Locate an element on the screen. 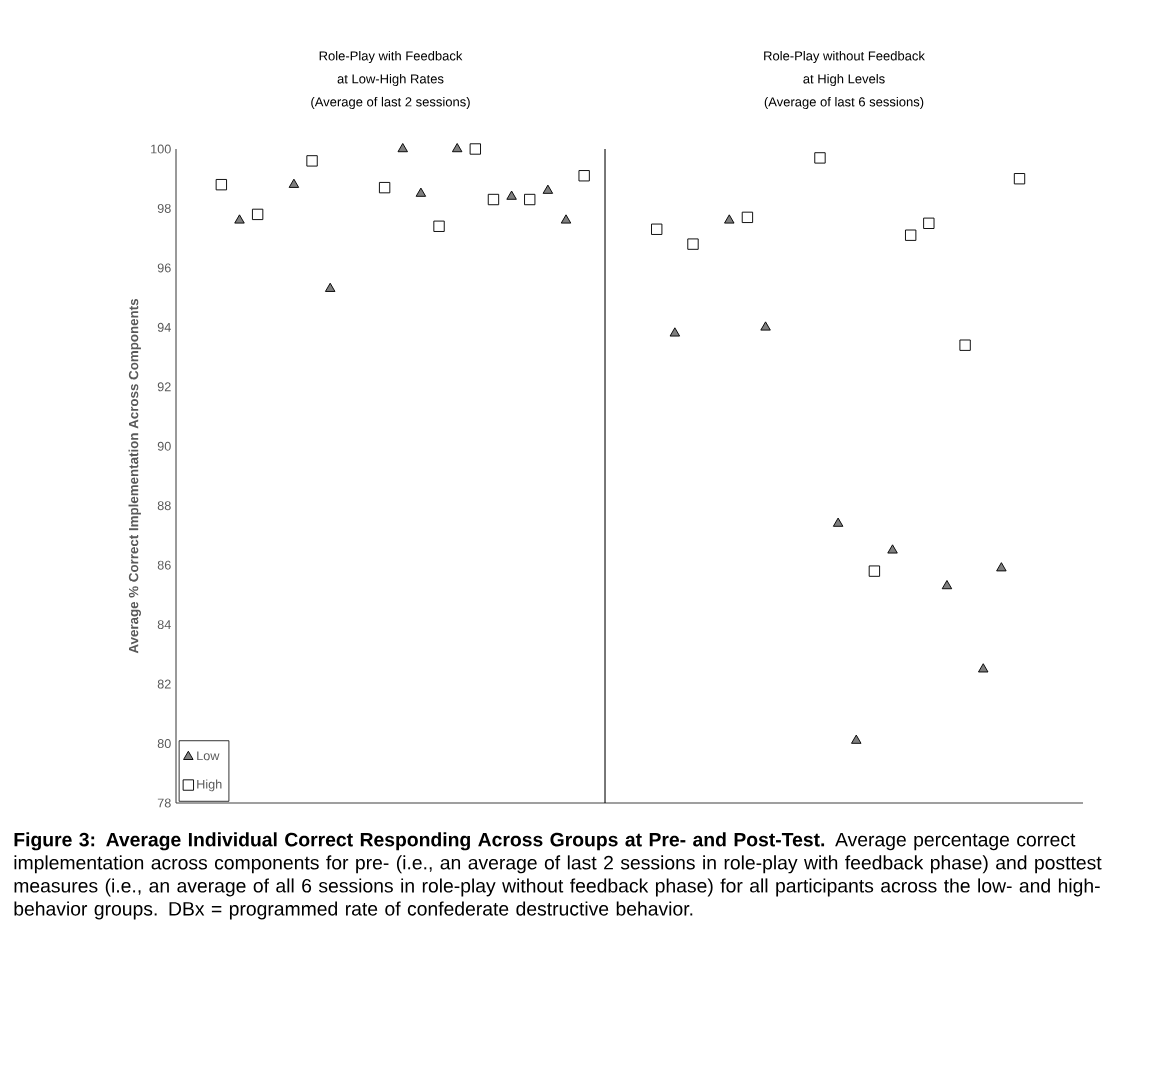  text: at Low-High Rates is located at coordinates (390, 80).